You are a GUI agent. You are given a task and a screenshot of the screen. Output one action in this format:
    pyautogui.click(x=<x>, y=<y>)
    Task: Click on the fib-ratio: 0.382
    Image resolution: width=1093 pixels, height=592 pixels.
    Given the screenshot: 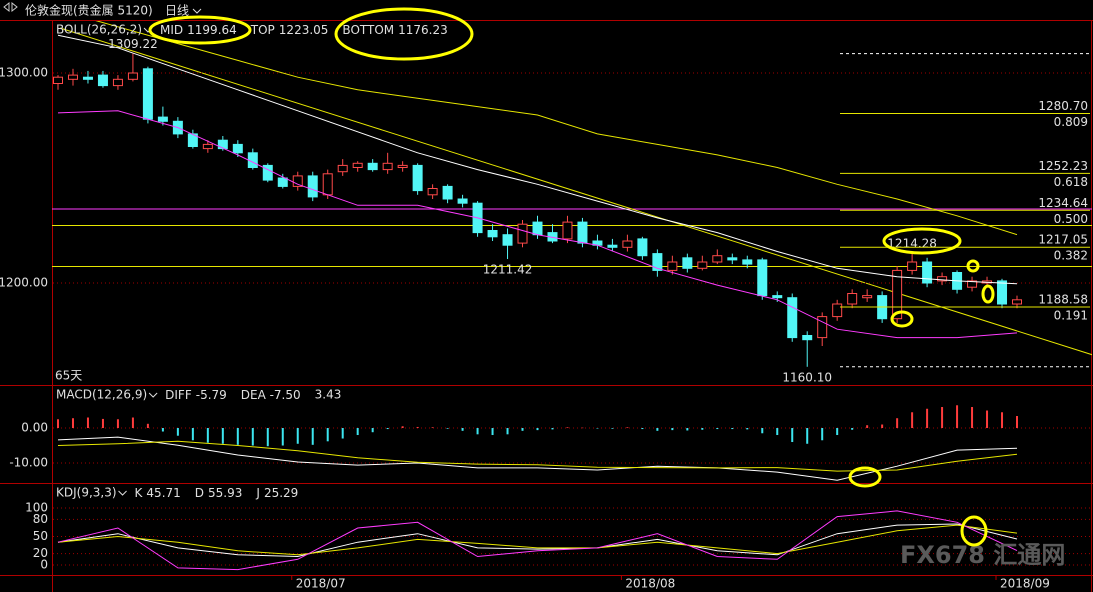 What is the action you would take?
    pyautogui.click(x=1071, y=256)
    